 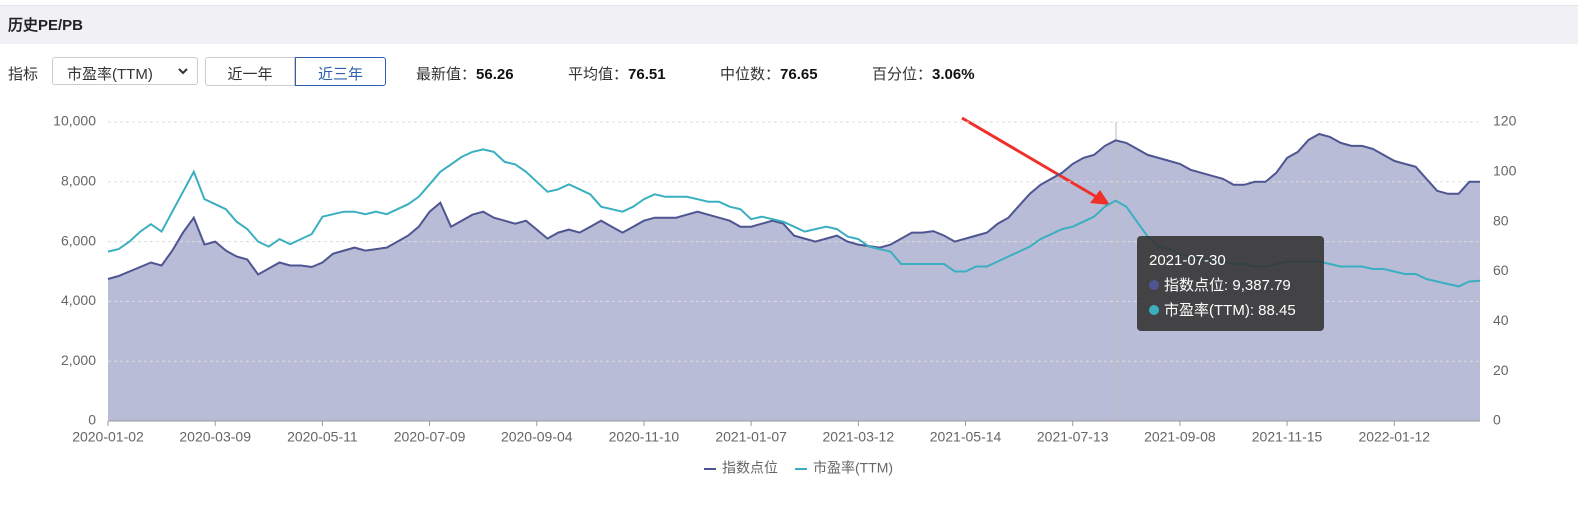 I want to click on stat-value: 3.06%, so click(x=953, y=74).